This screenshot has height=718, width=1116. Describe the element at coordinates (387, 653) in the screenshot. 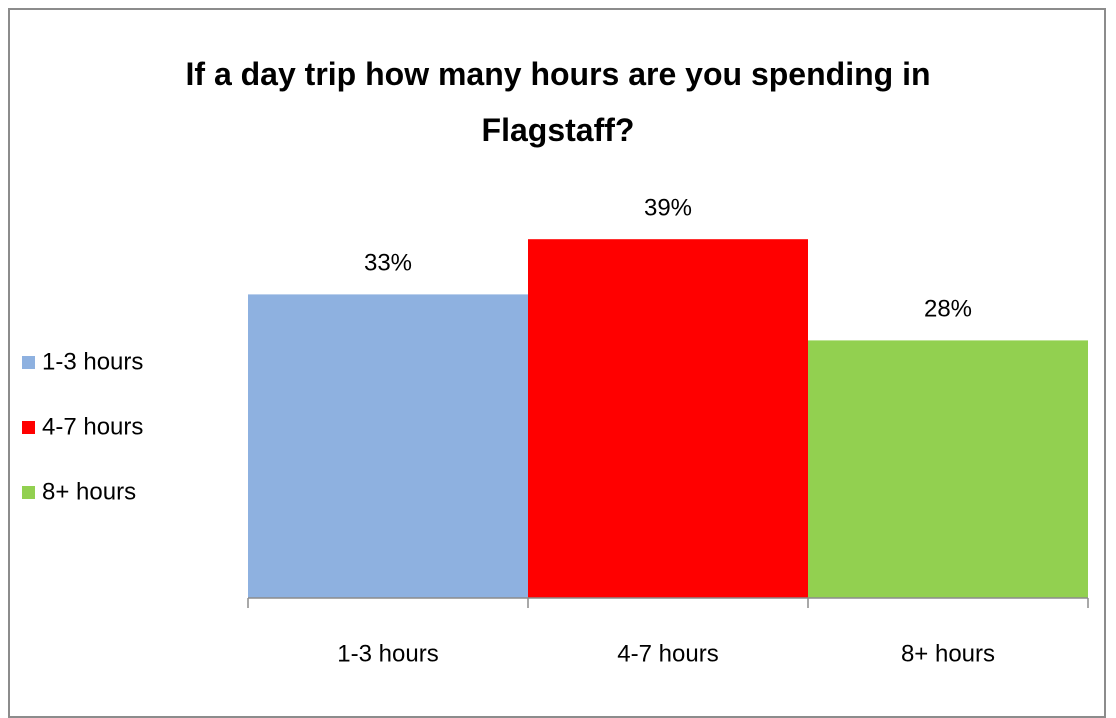

I see `x-tick-label: 1-3 hours` at that location.